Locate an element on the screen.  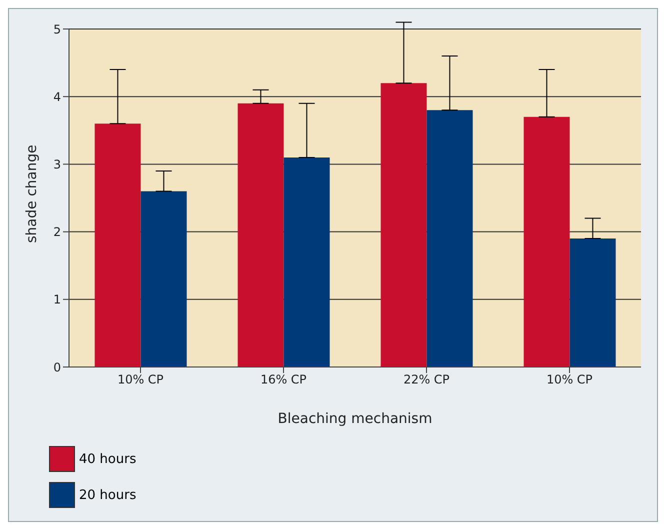
x-tick-label: 16% CP is located at coordinates (283, 379).